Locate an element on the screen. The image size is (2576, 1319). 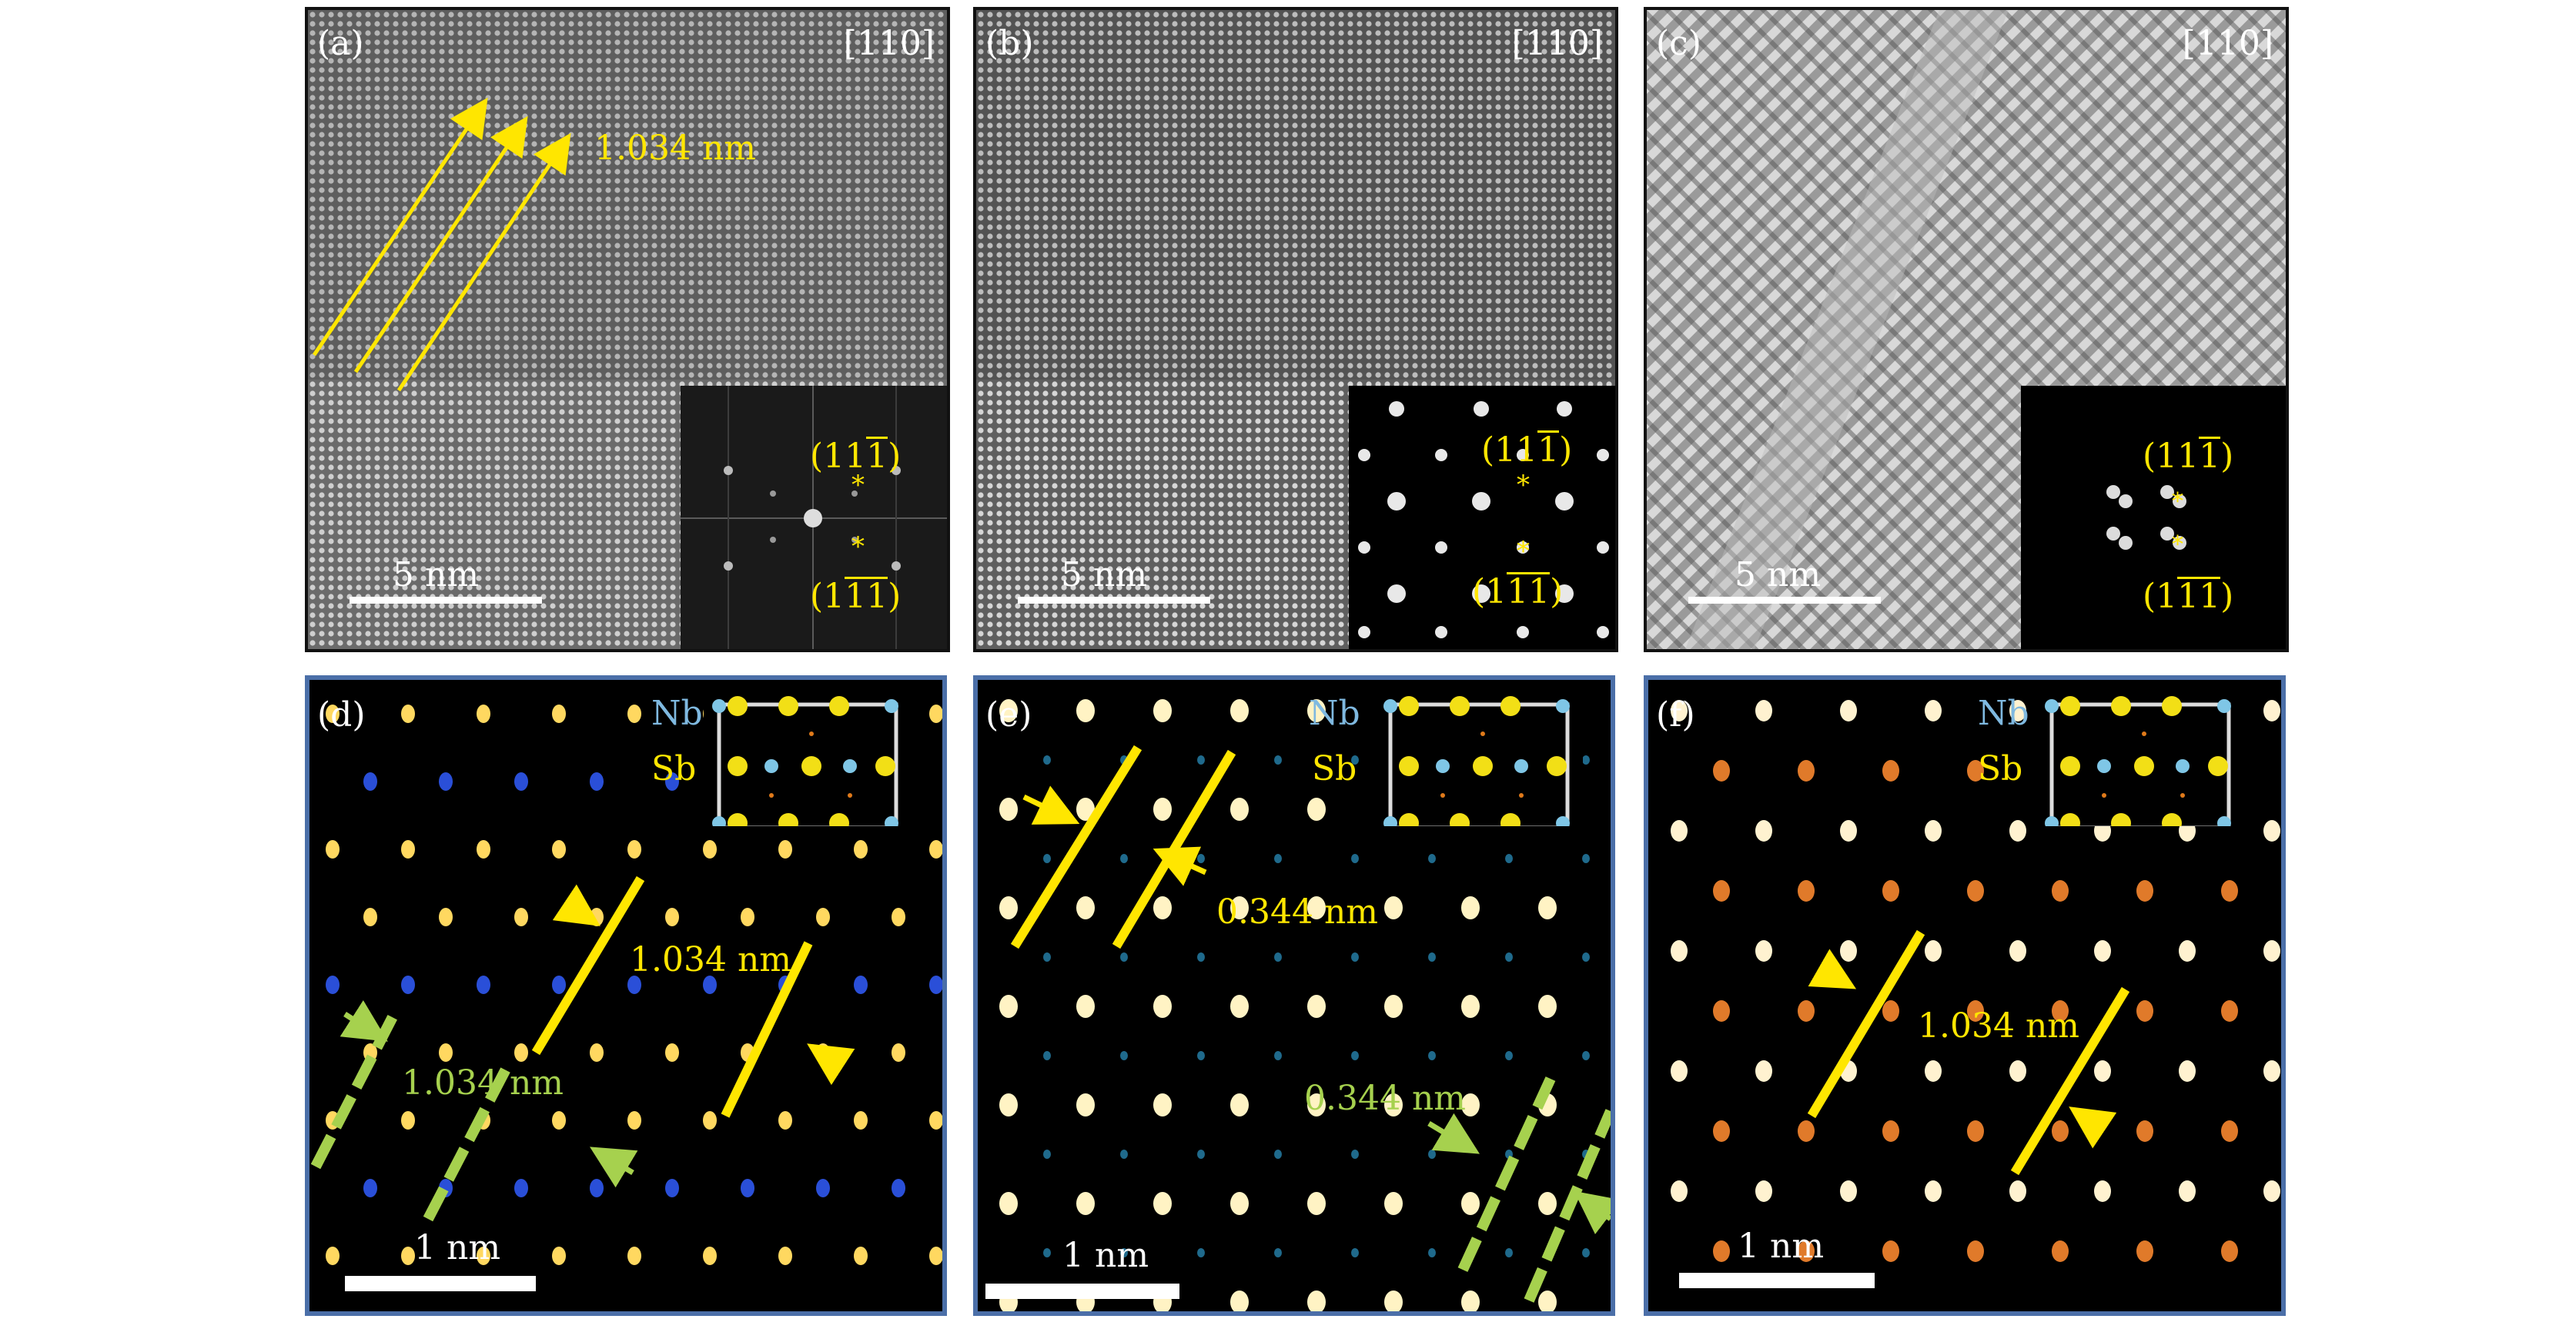
fft-index-bottom: (1 1 1) is located at coordinates (856, 596).